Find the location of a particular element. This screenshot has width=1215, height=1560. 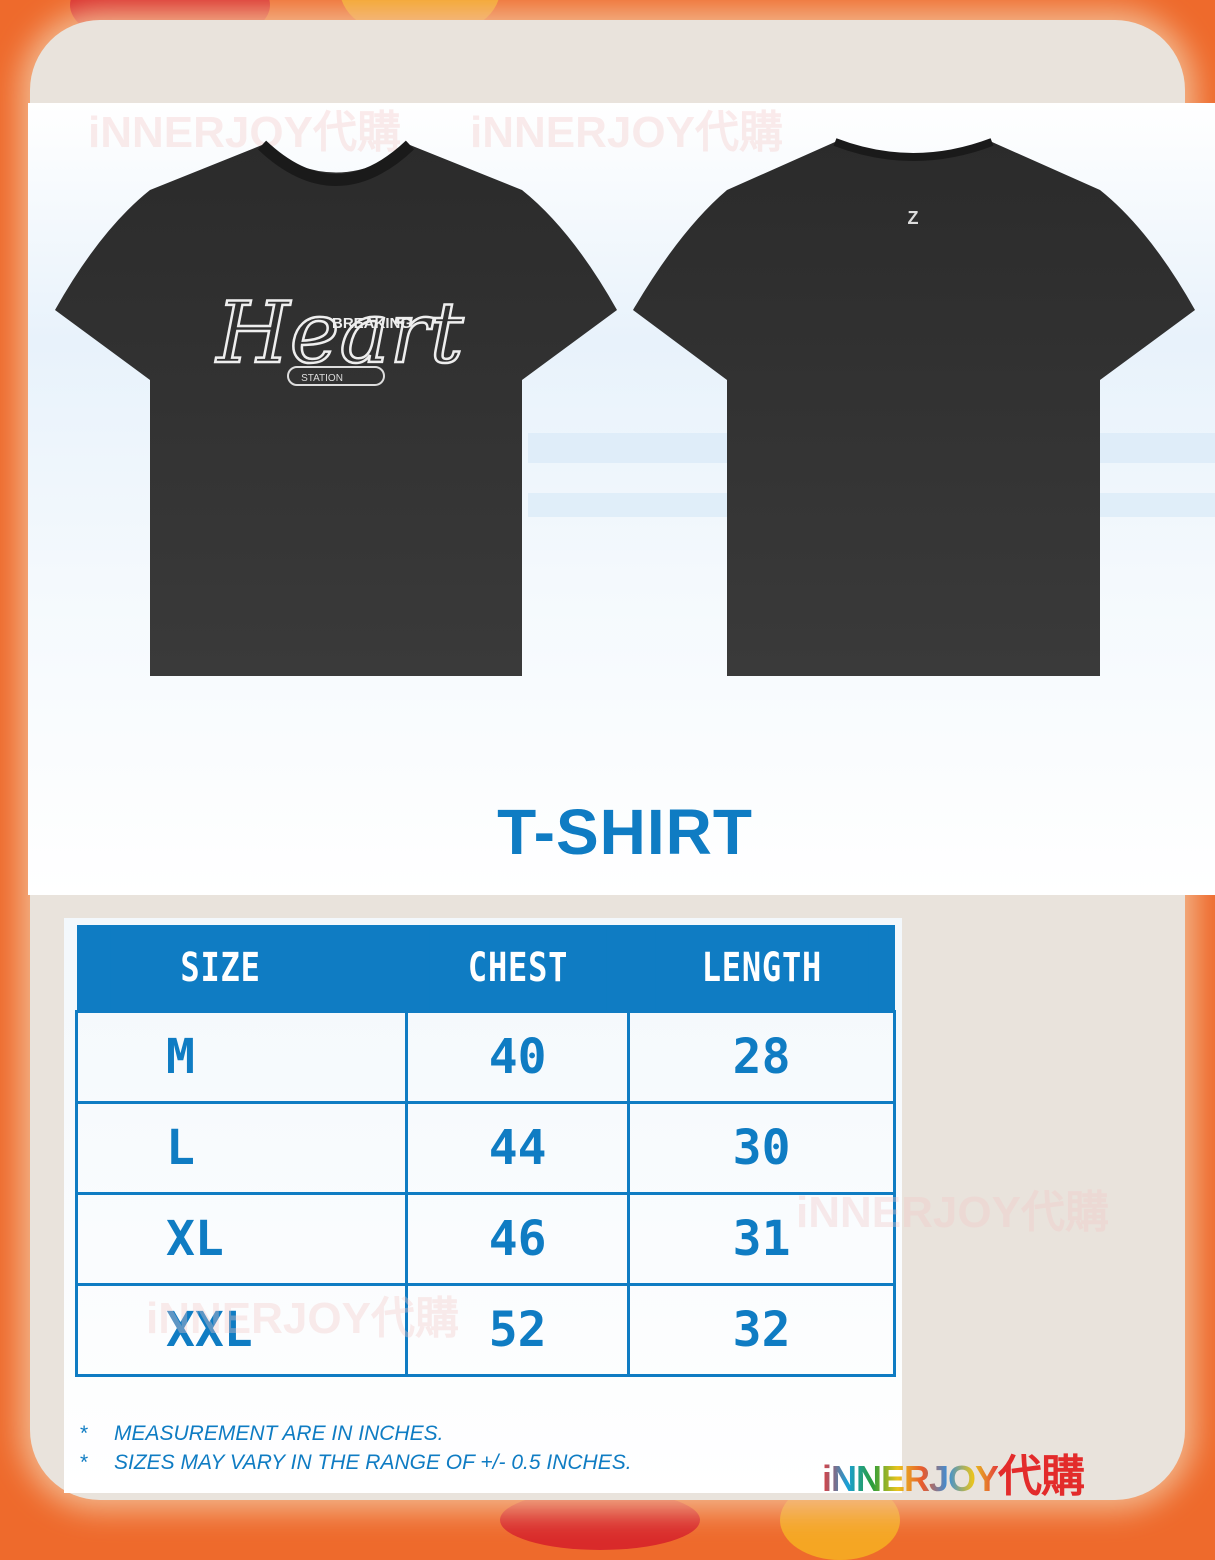

table-row: M 40 28 is located at coordinates (485, 1057).